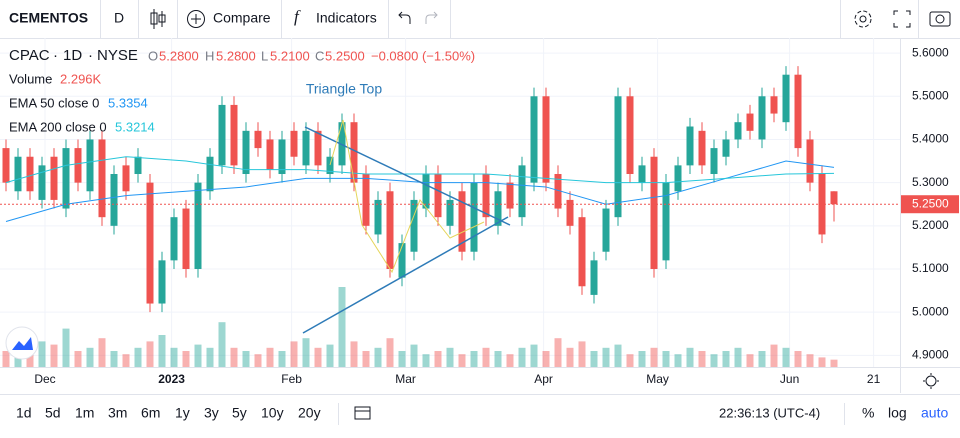 Image resolution: width=960 pixels, height=438 pixels. Describe the element at coordinates (931, 381) in the screenshot. I see `time-settings-icon` at that location.